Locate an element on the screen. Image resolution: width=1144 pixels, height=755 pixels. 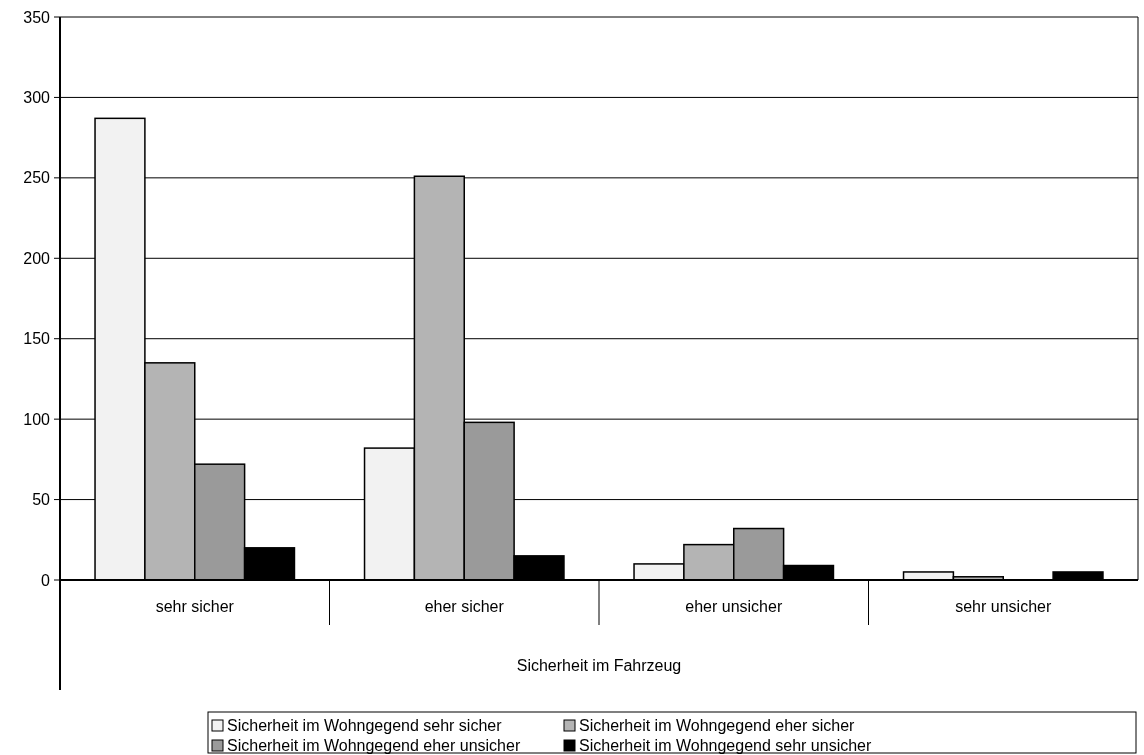
x-axis-title: Sicherheit im Fahrzeug is located at coordinates (599, 665).